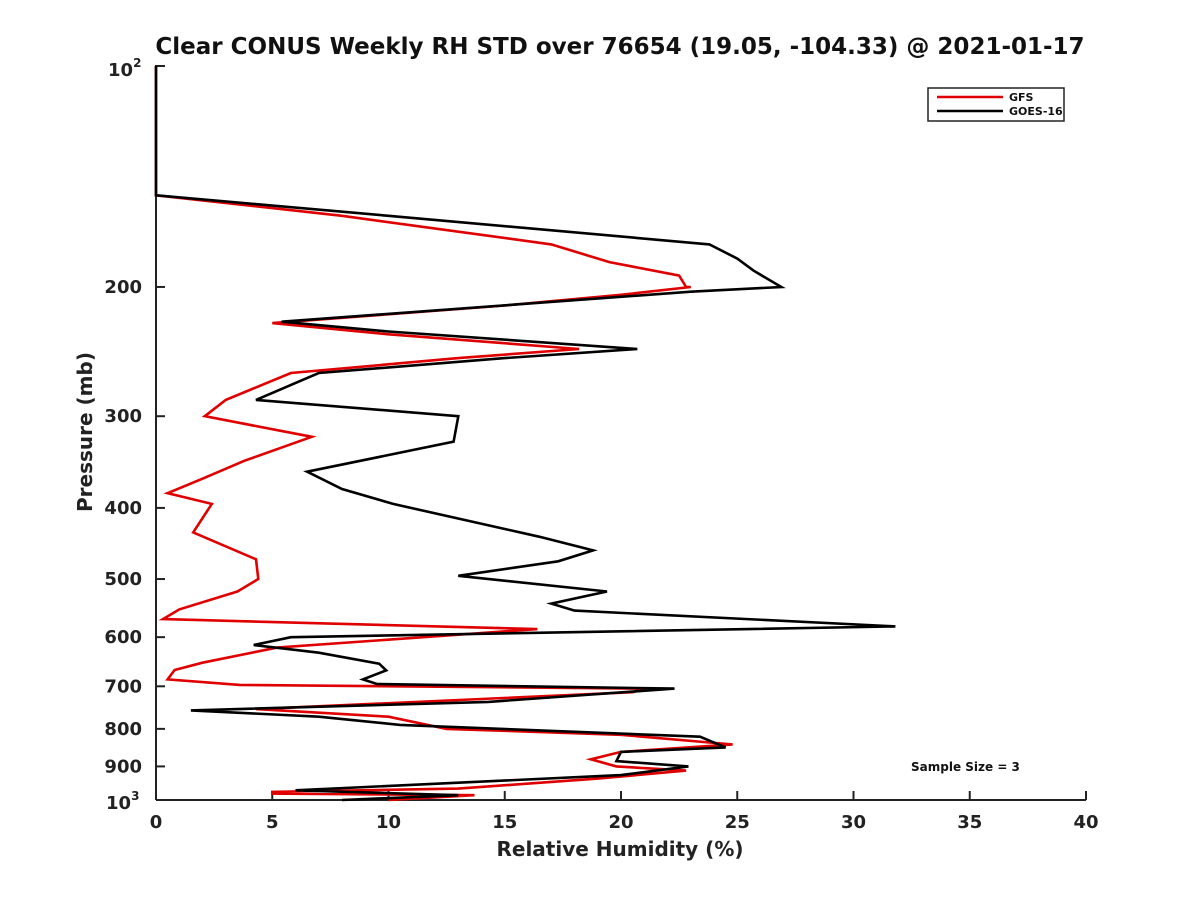 The image size is (1200, 900). I want to click on y-tick-label: 300, so click(123, 416).